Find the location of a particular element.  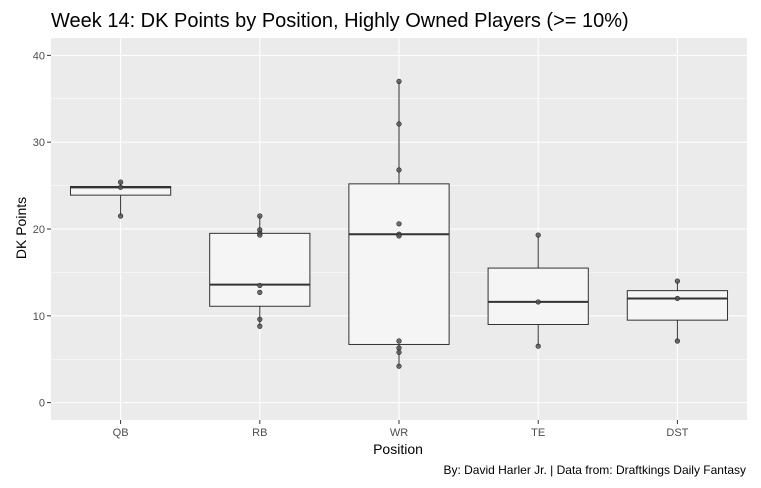

y-tick-label: 20 is located at coordinates (39, 230).